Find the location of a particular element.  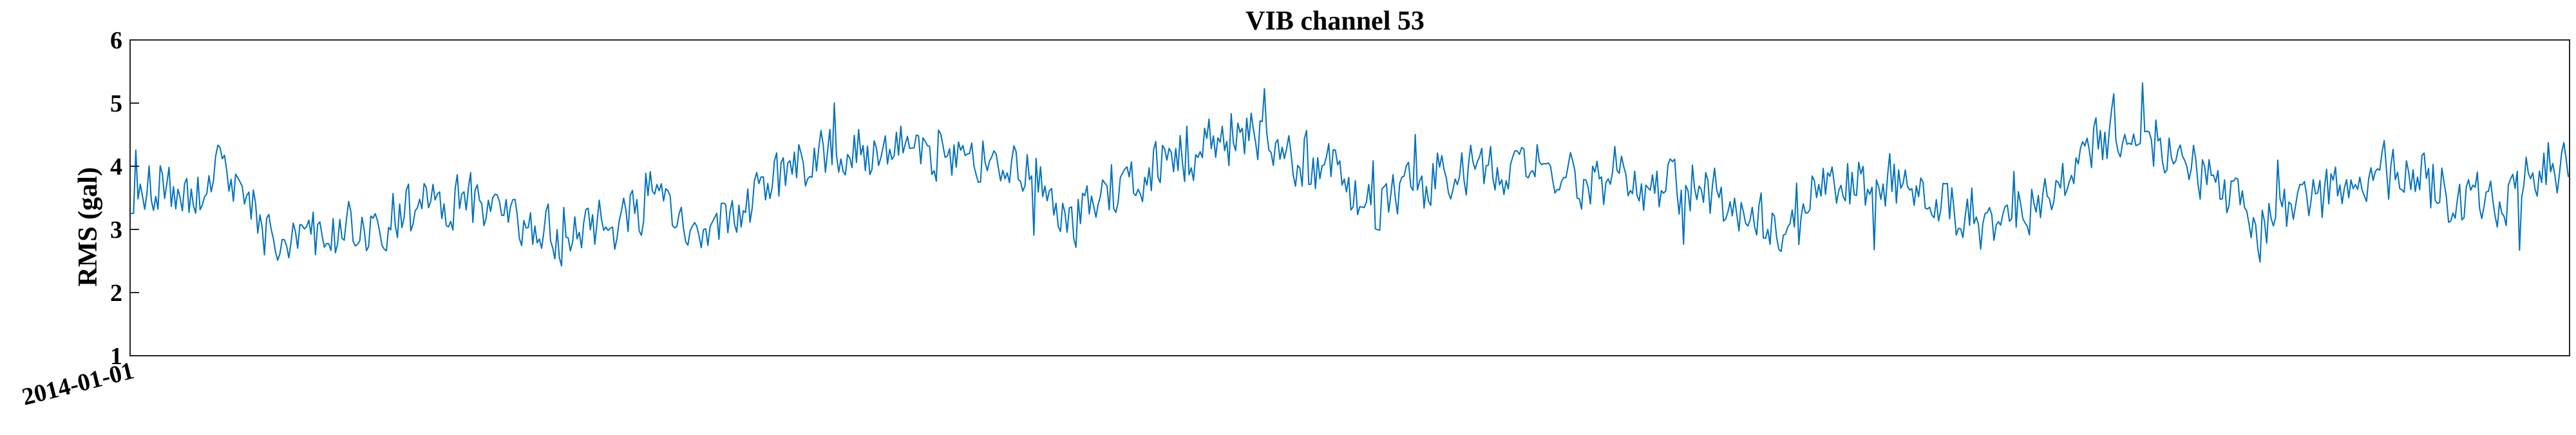

y-tick-label: 4 is located at coordinates (116, 167).